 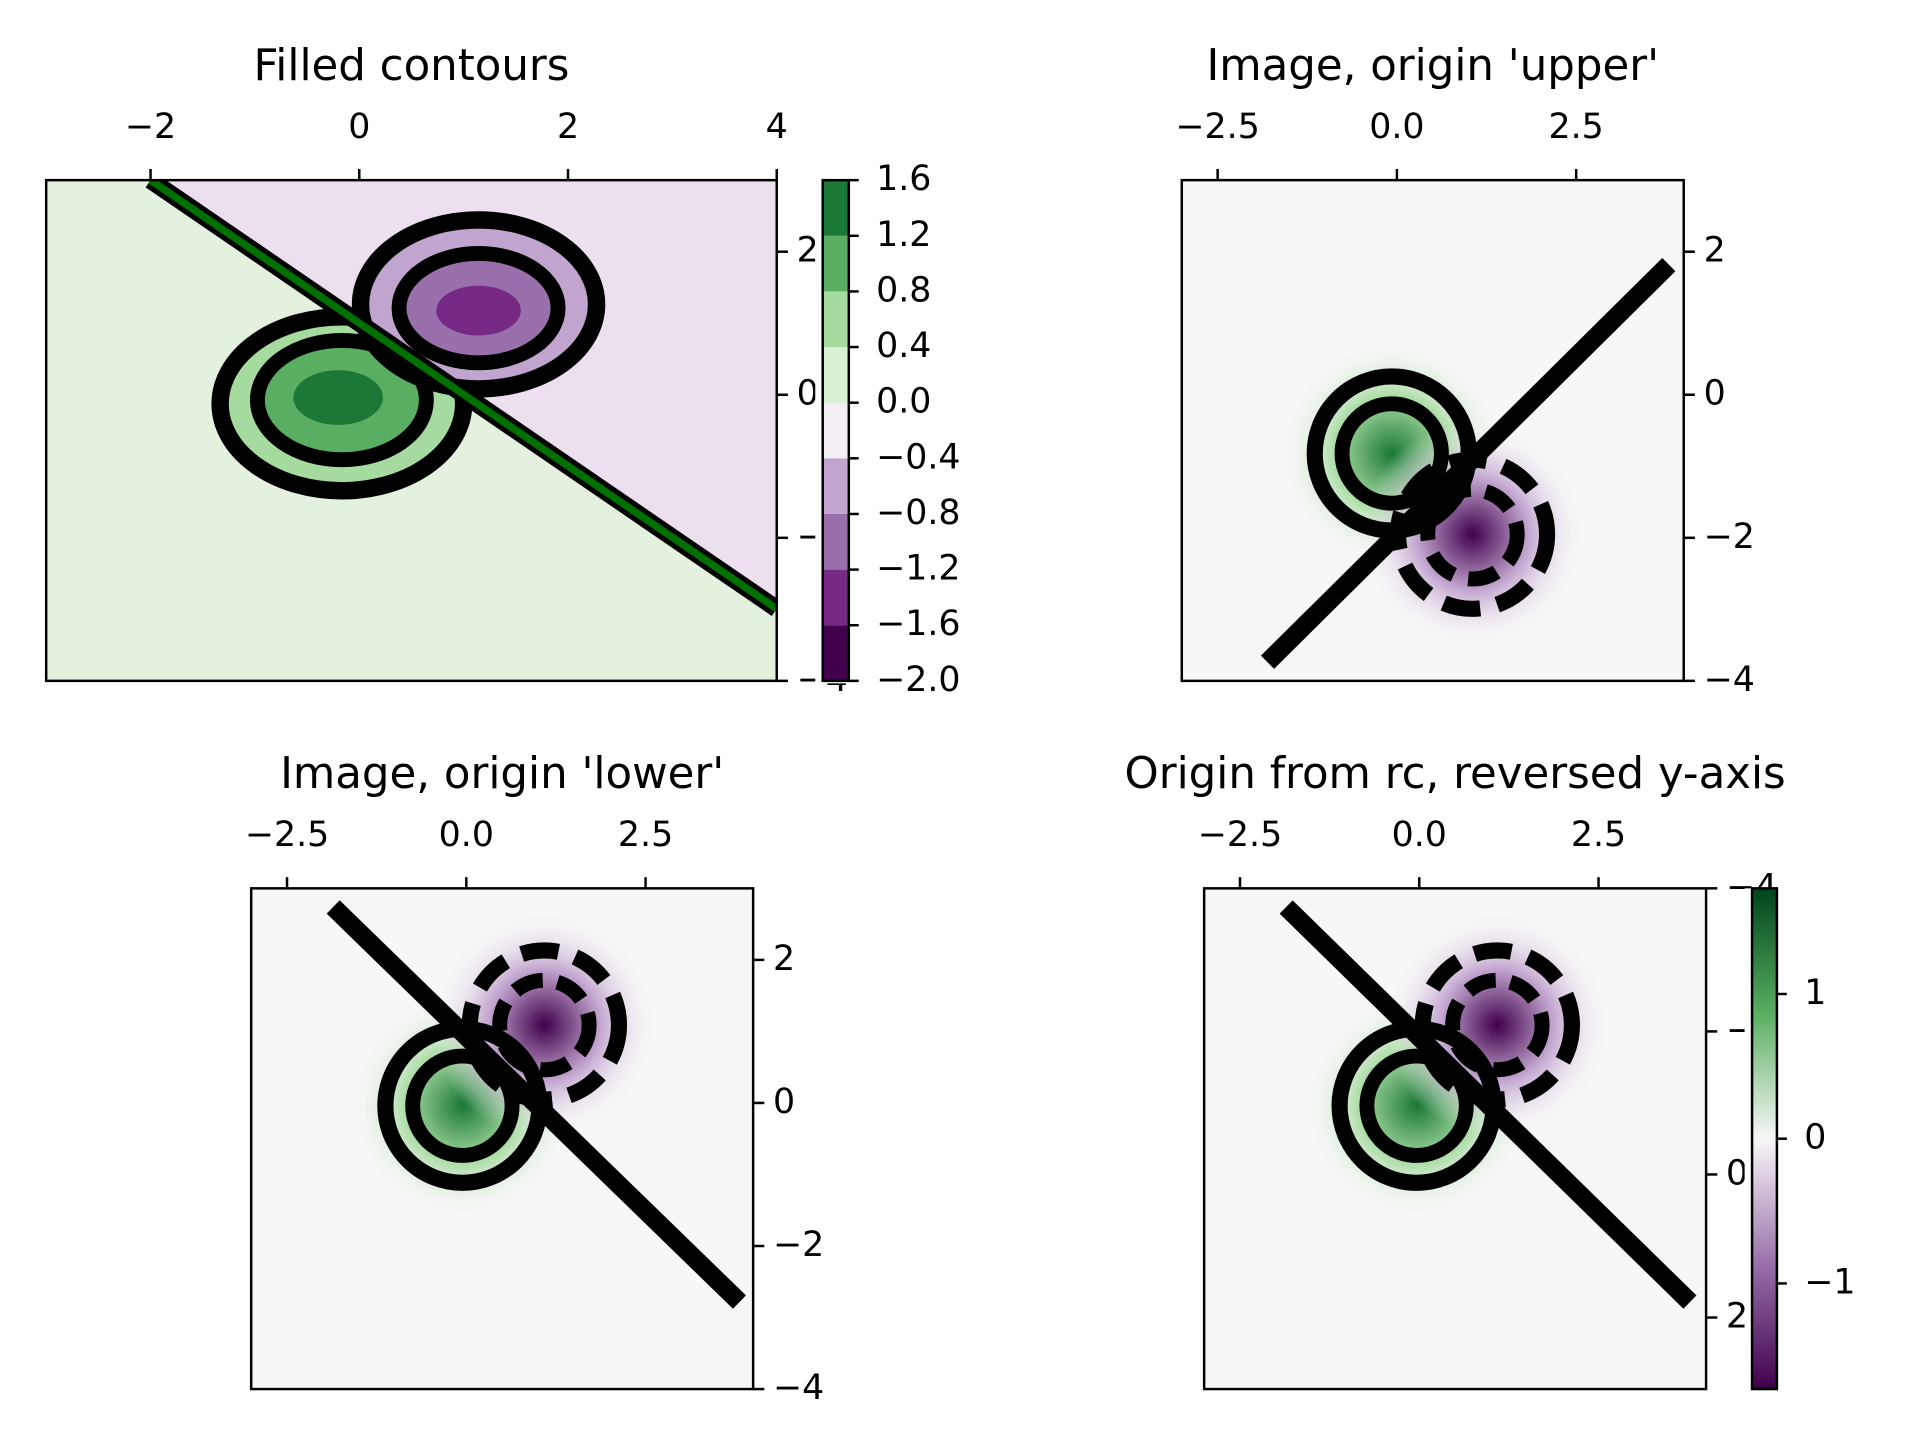 What do you see at coordinates (903, 290) in the screenshot?
I see `colorbar-tick-label: 0.8` at bounding box center [903, 290].